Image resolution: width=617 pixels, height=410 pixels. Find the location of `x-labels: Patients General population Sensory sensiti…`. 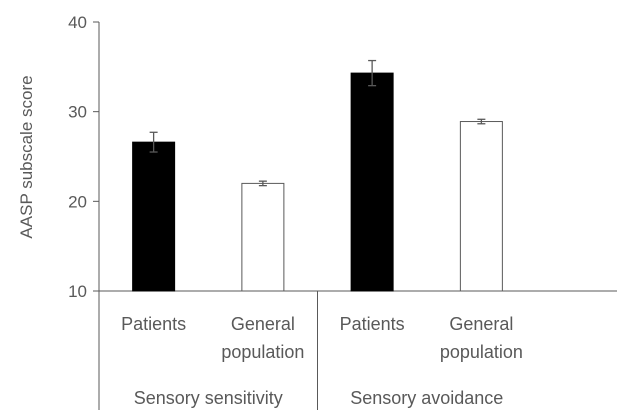

x-labels: Patients General population Sensory sensiti… is located at coordinates (322, 361).